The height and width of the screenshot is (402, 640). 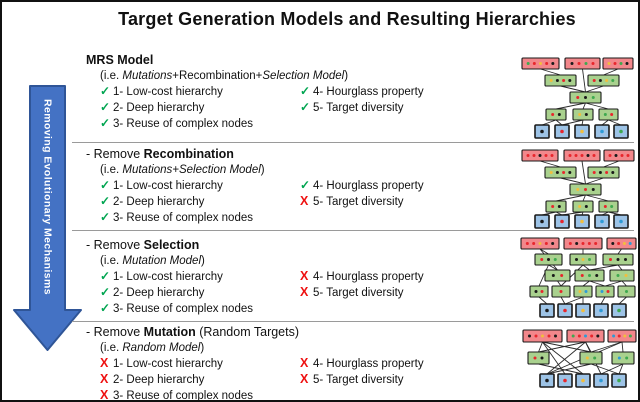 I want to click on criterion-row: ✓ 5- Target diversity, so click(x=362, y=108).